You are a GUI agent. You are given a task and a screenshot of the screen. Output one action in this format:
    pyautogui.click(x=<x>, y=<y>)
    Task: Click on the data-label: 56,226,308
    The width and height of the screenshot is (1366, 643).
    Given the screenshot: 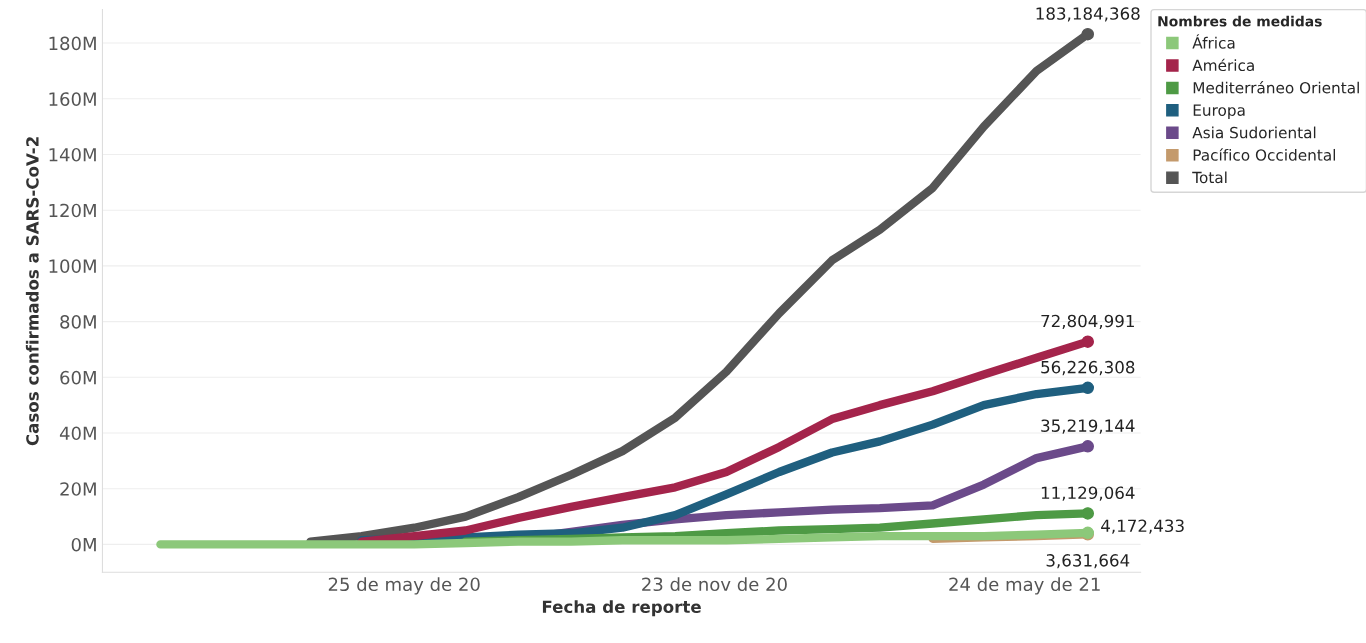 What is the action you would take?
    pyautogui.click(x=1088, y=368)
    